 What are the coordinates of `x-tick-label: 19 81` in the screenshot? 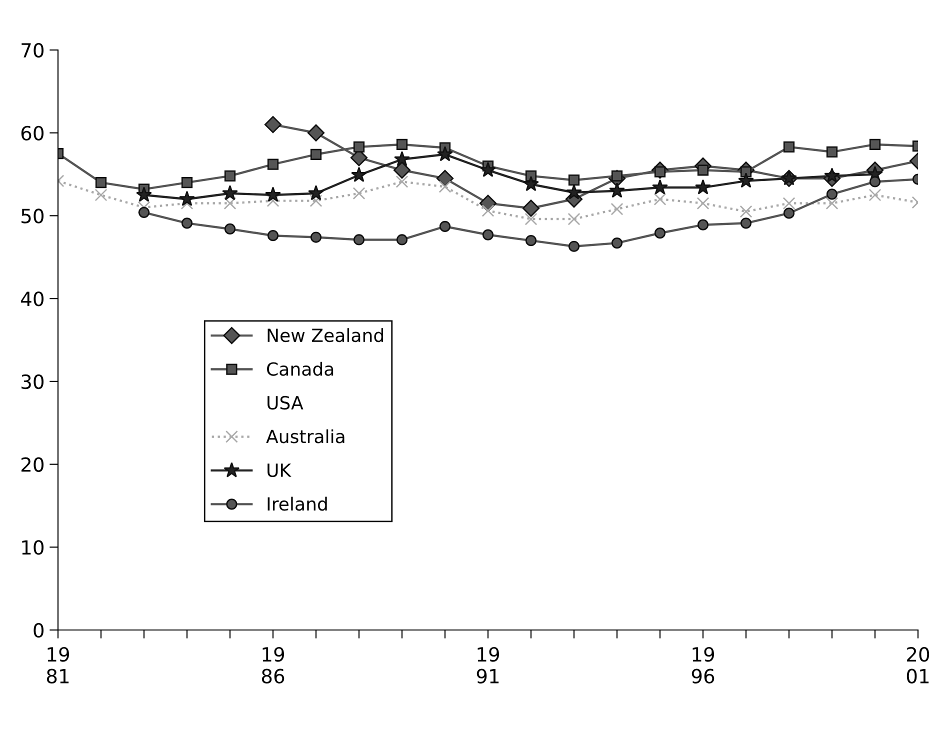 It's located at (58, 665).